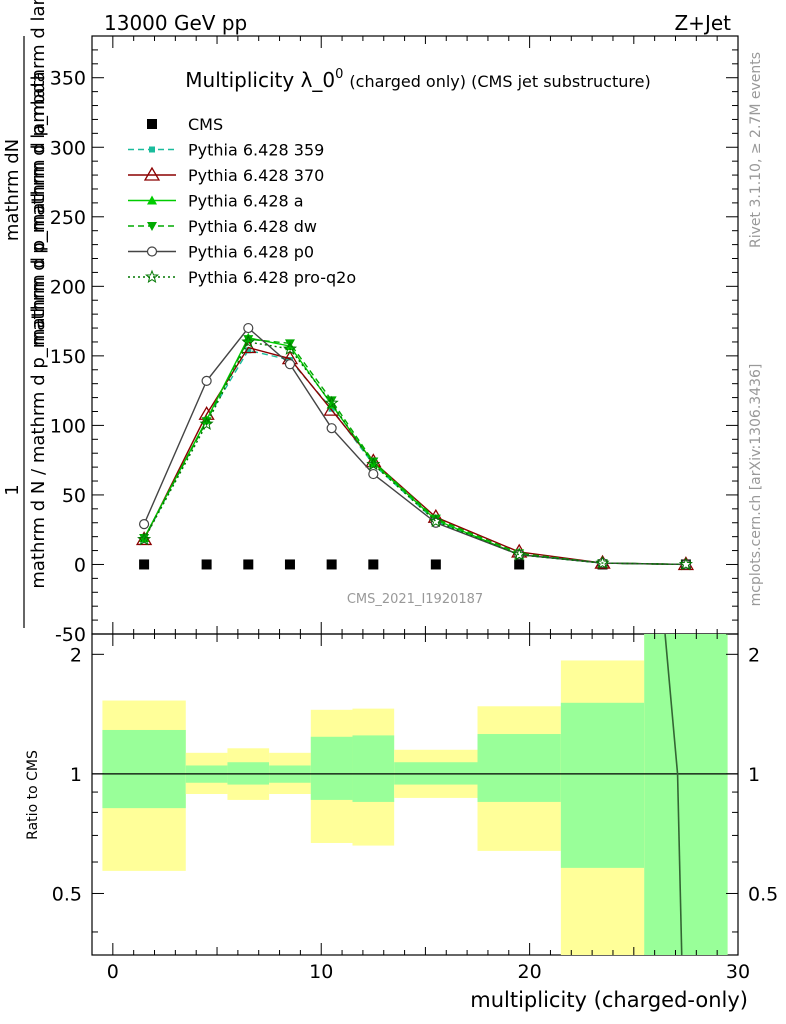 Image resolution: width=786 pixels, height=1024 pixels. Describe the element at coordinates (738, 972) in the screenshot. I see `x-tick-label: 30` at that location.